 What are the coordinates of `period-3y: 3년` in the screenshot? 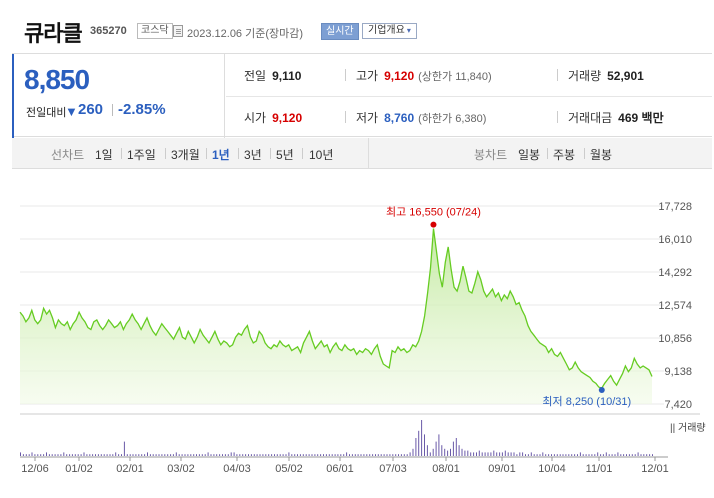 It's located at (253, 155).